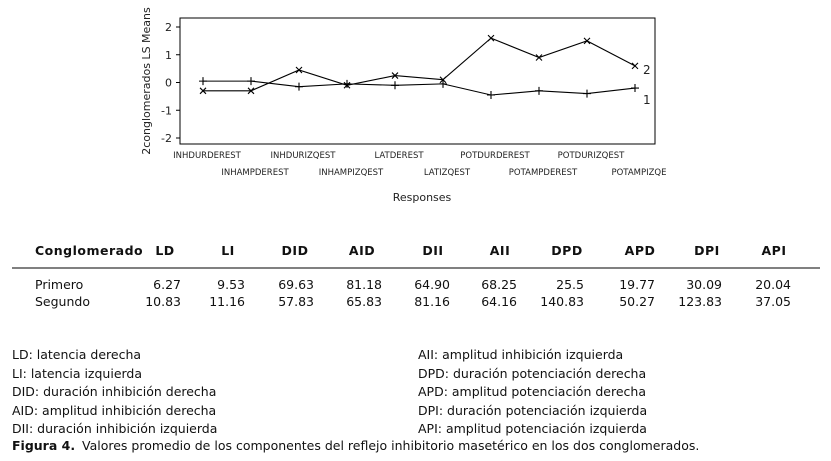  What do you see at coordinates (773, 284) in the screenshot?
I see `table-cell: 20.04` at bounding box center [773, 284].